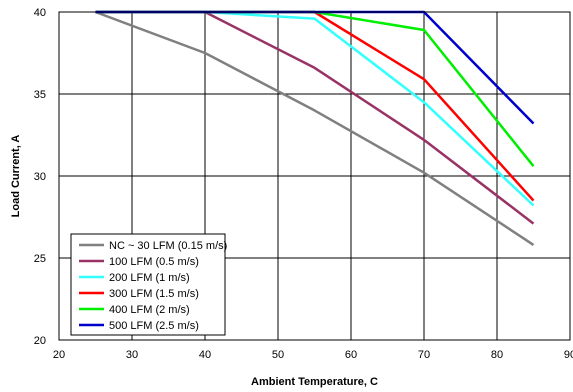  I want to click on legend-label: 400 LFM (2 m/s), so click(149, 310).